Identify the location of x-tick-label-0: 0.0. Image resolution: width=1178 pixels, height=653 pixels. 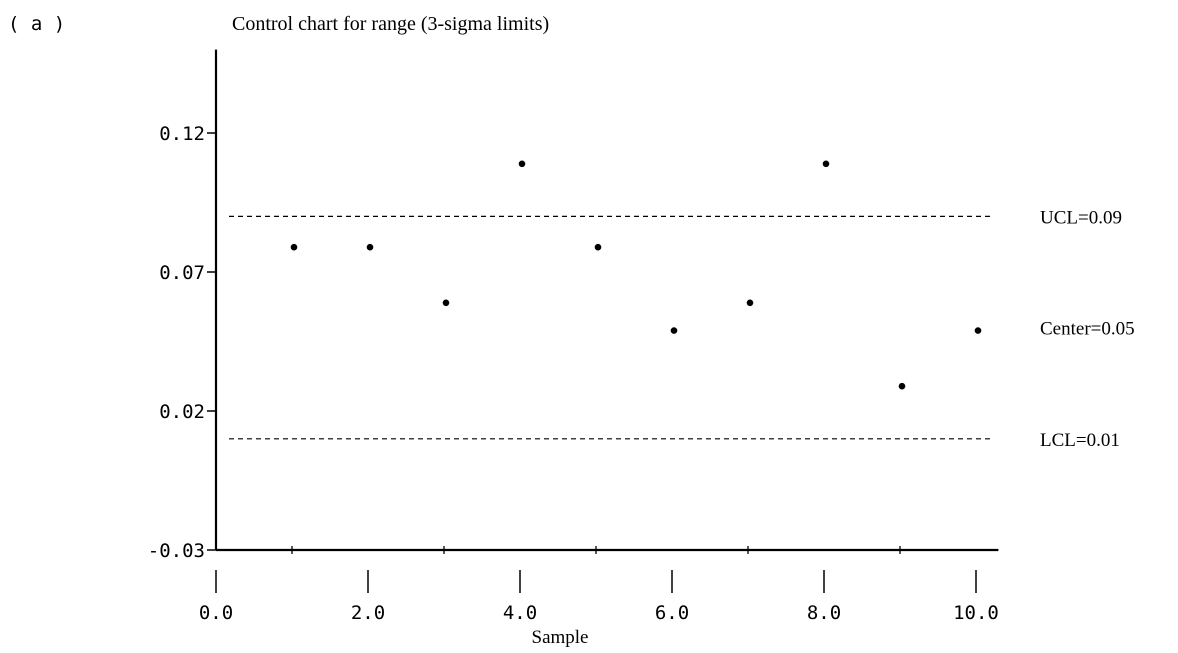
(216, 613).